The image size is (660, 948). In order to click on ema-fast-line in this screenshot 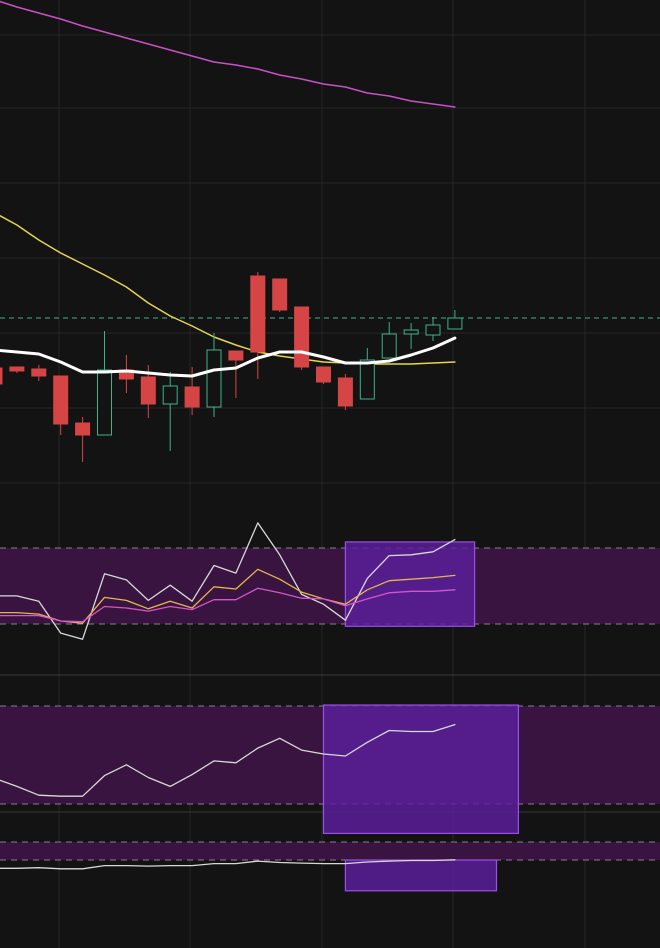, I will do `click(228, 357)`.